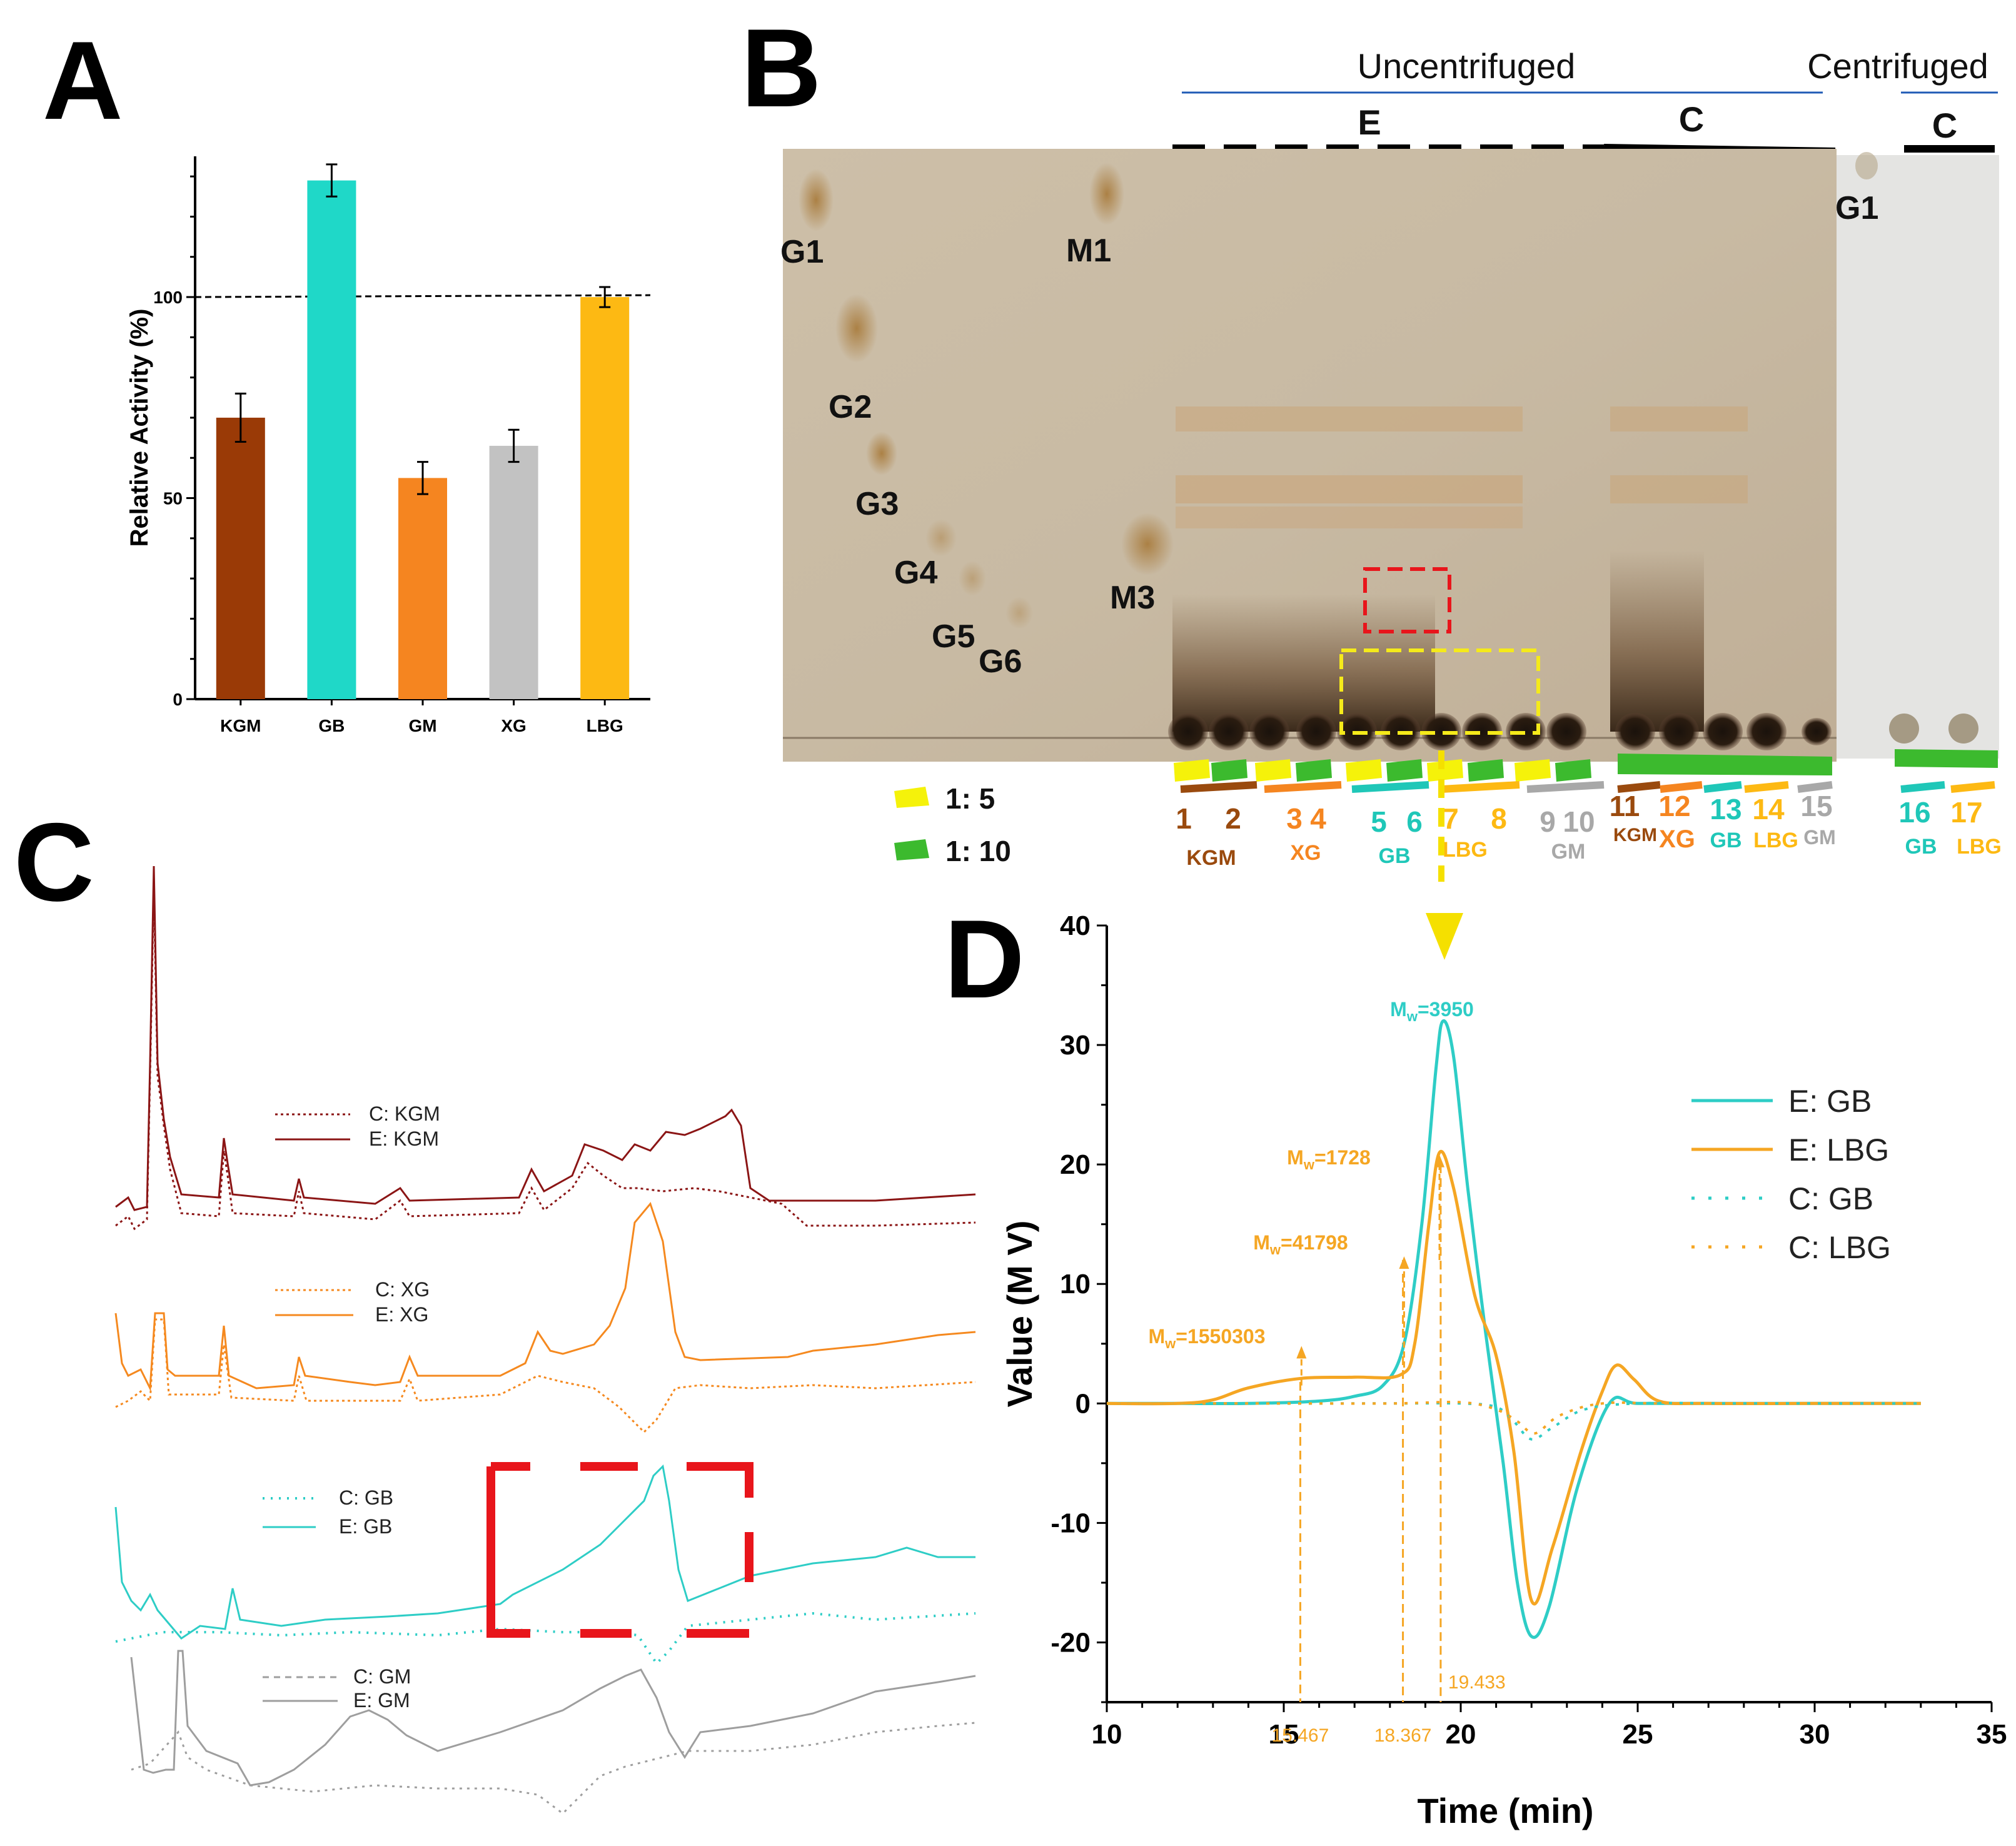  What do you see at coordinates (1992, 1734) in the screenshot?
I see `d-x-tick-label: 35` at bounding box center [1992, 1734].